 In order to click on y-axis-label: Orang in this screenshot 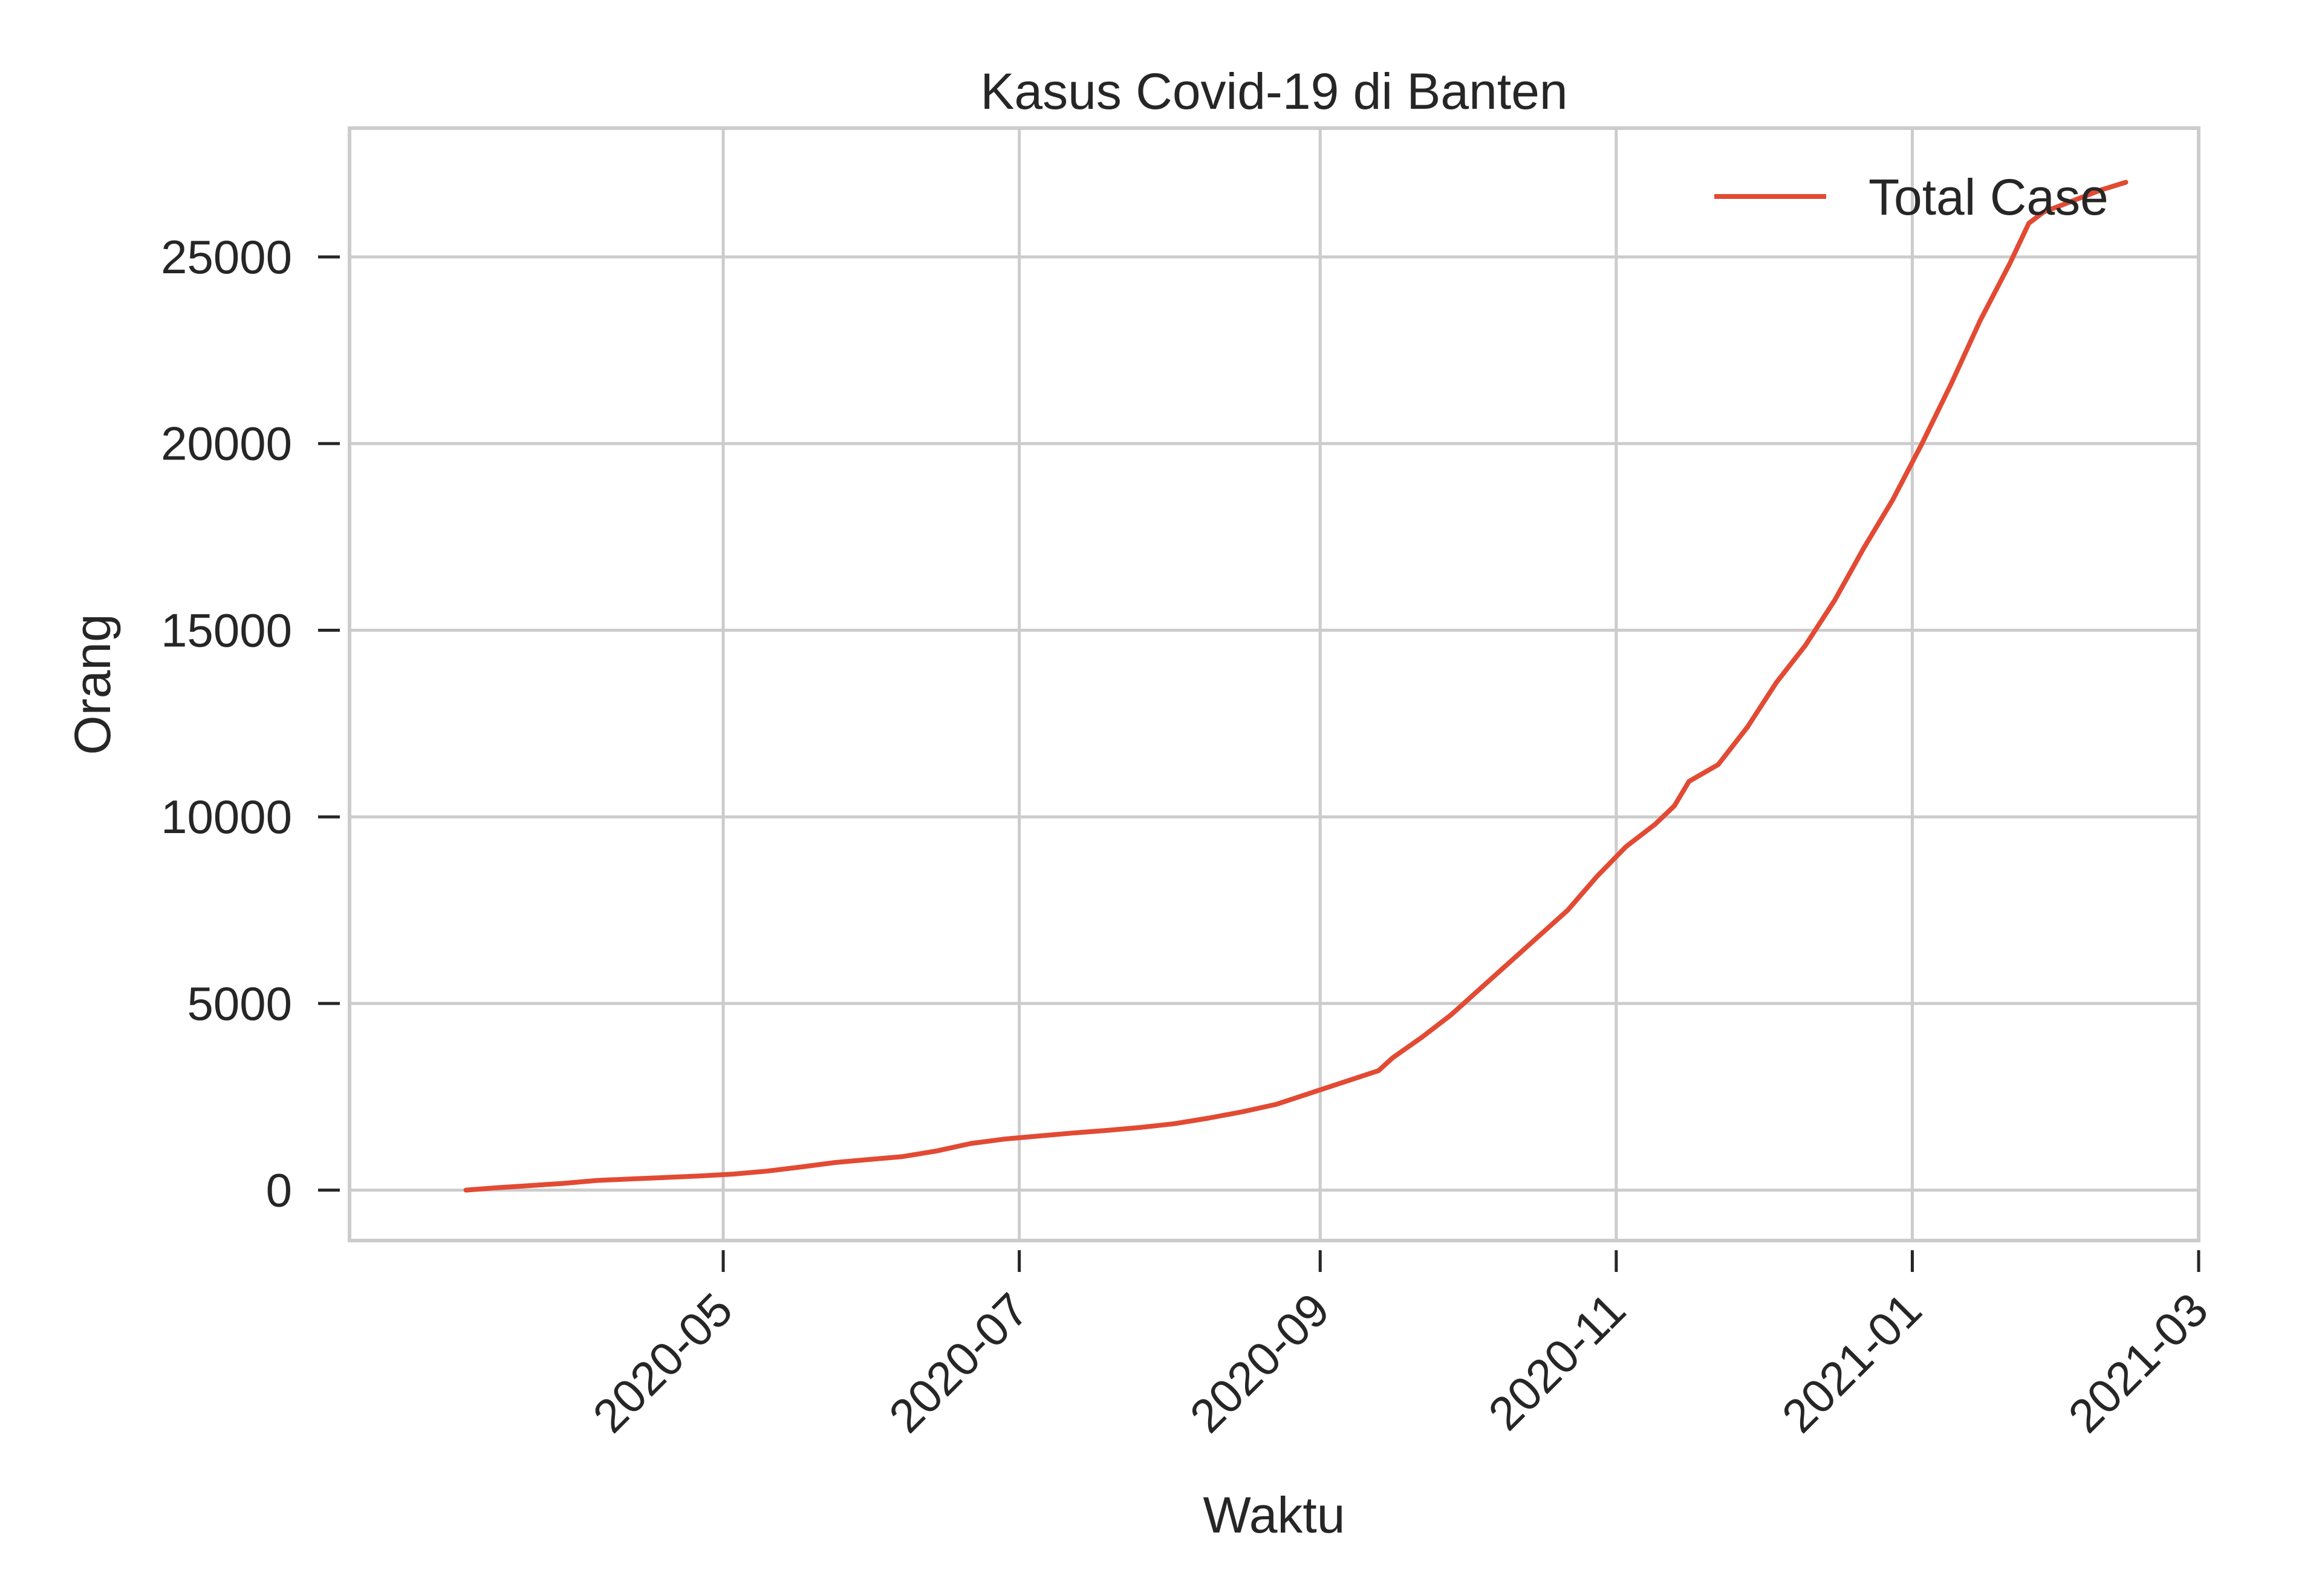, I will do `click(92, 684)`.